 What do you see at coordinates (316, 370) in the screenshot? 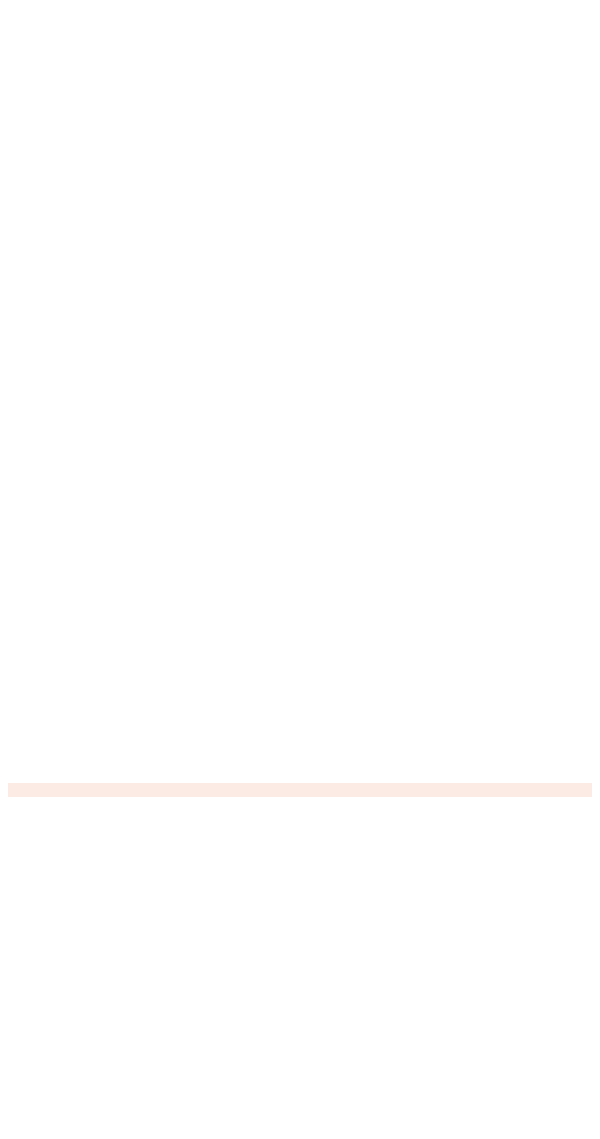
I see `sers-response-ylabel` at bounding box center [316, 370].